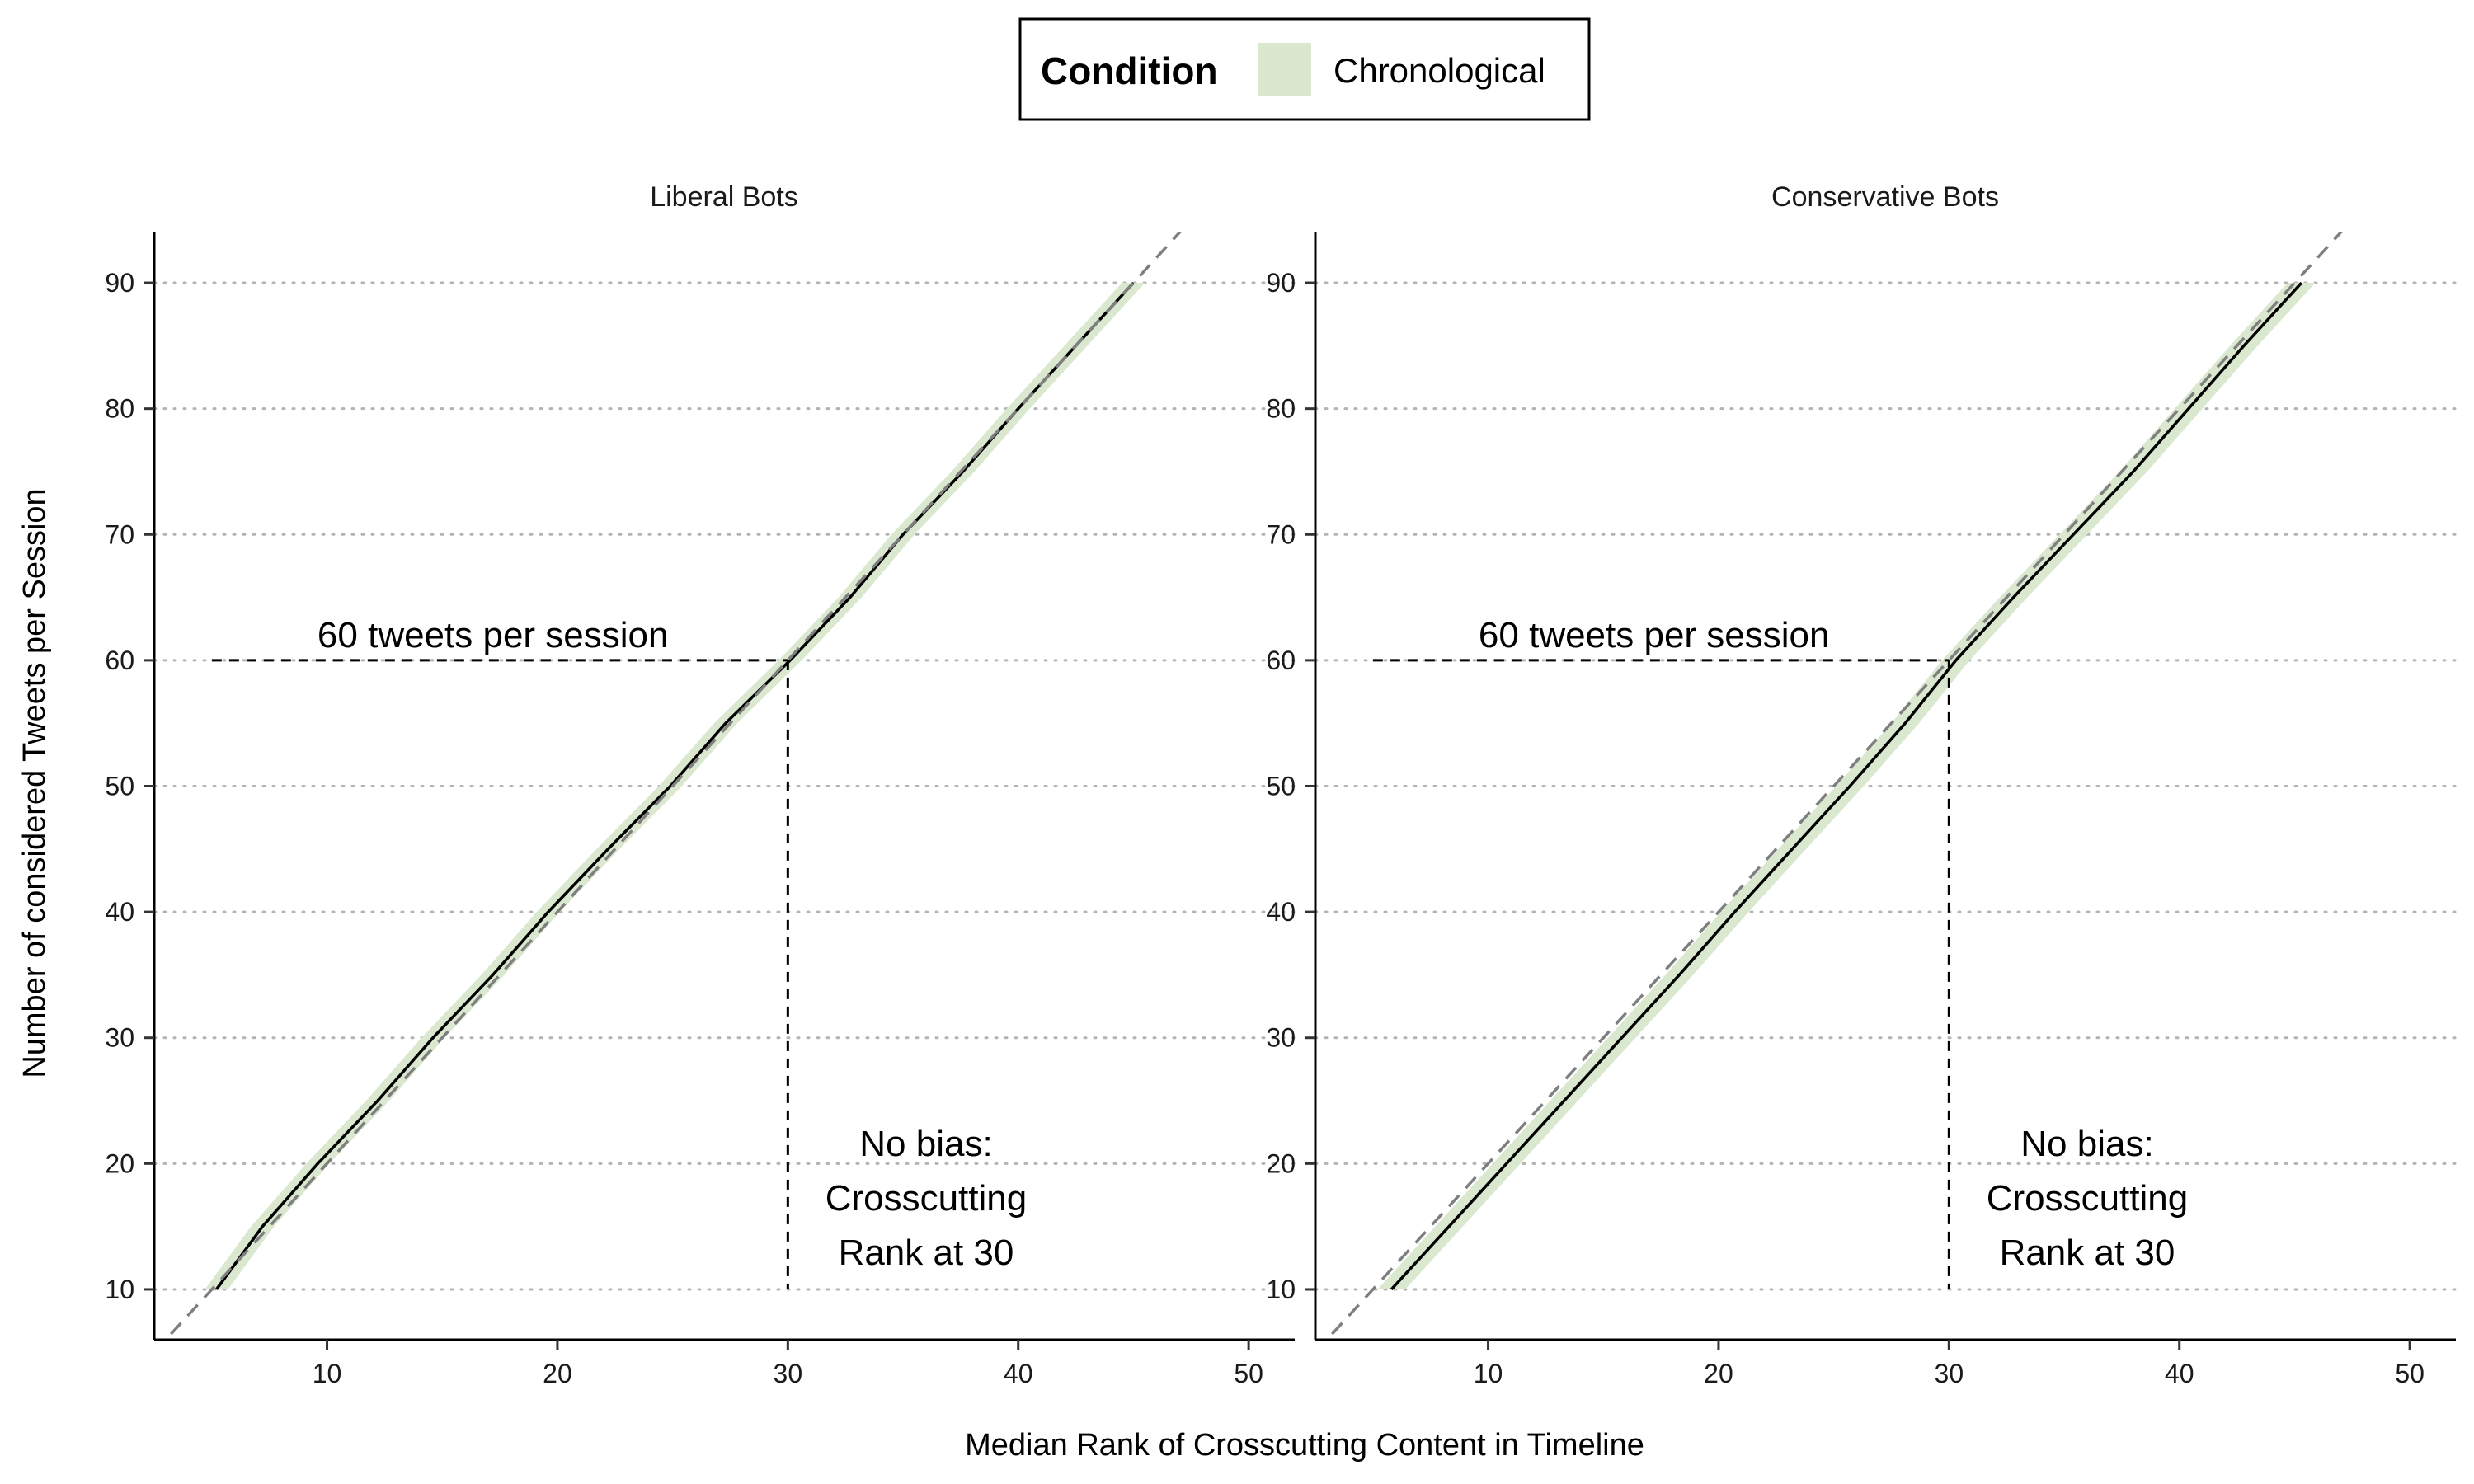 This screenshot has height=1484, width=2474. I want to click on legend: Condition Chronological, so click(1304, 69).